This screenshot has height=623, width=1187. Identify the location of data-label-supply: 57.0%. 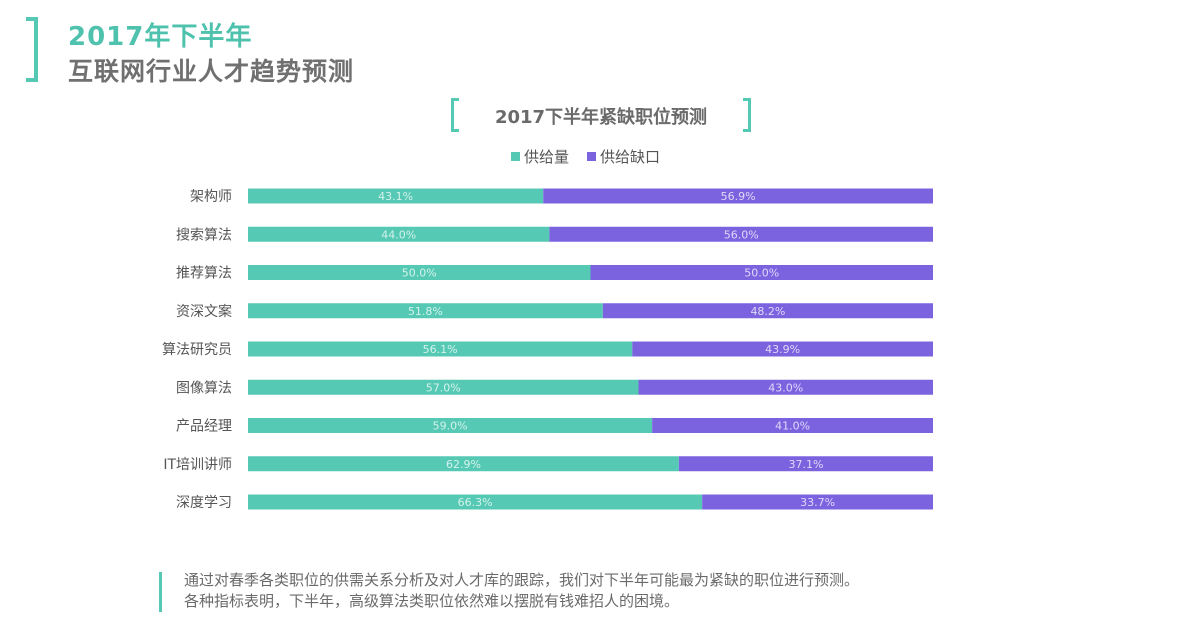
(443, 387).